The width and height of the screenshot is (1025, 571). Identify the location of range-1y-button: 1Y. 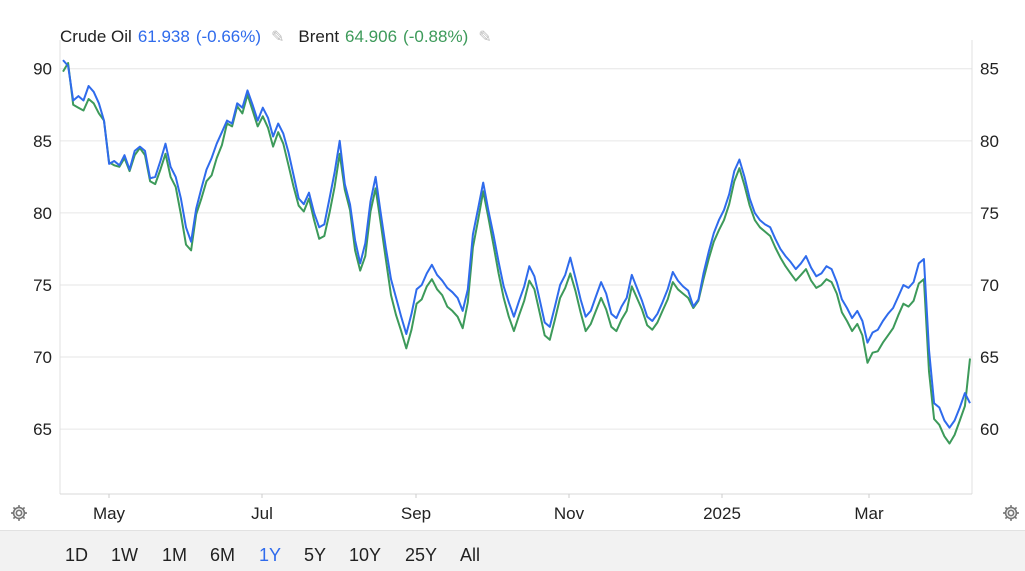
(270, 555).